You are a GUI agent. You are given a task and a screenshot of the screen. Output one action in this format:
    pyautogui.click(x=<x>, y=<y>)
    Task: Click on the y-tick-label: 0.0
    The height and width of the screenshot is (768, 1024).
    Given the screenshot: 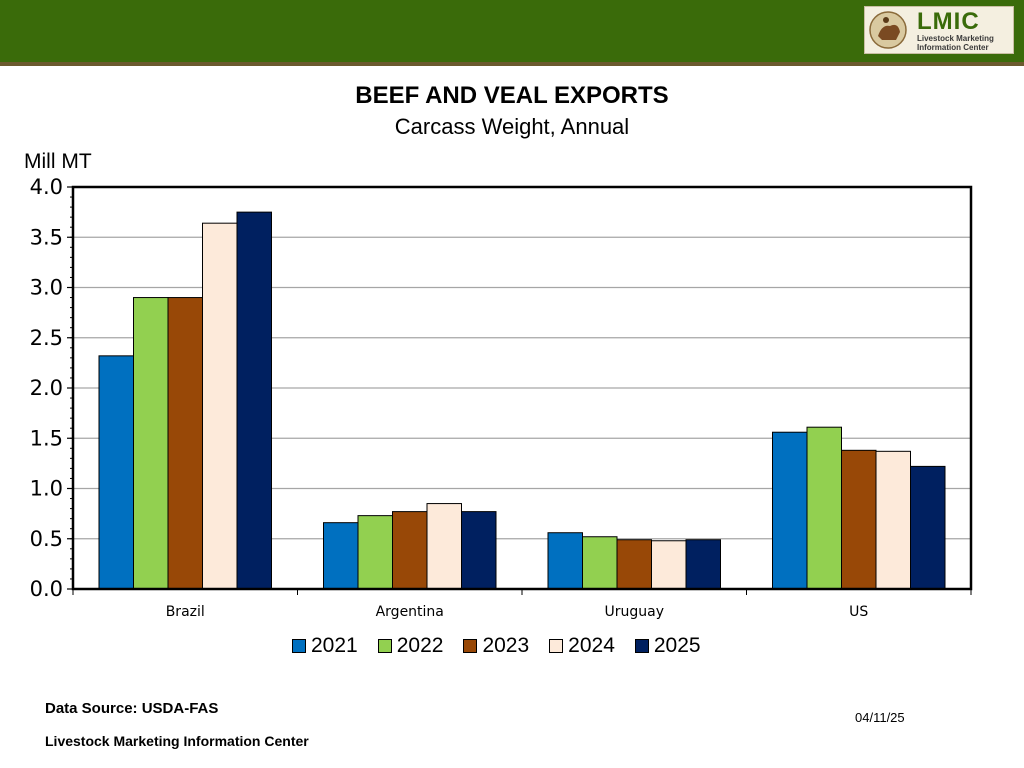 What is the action you would take?
    pyautogui.click(x=46, y=589)
    